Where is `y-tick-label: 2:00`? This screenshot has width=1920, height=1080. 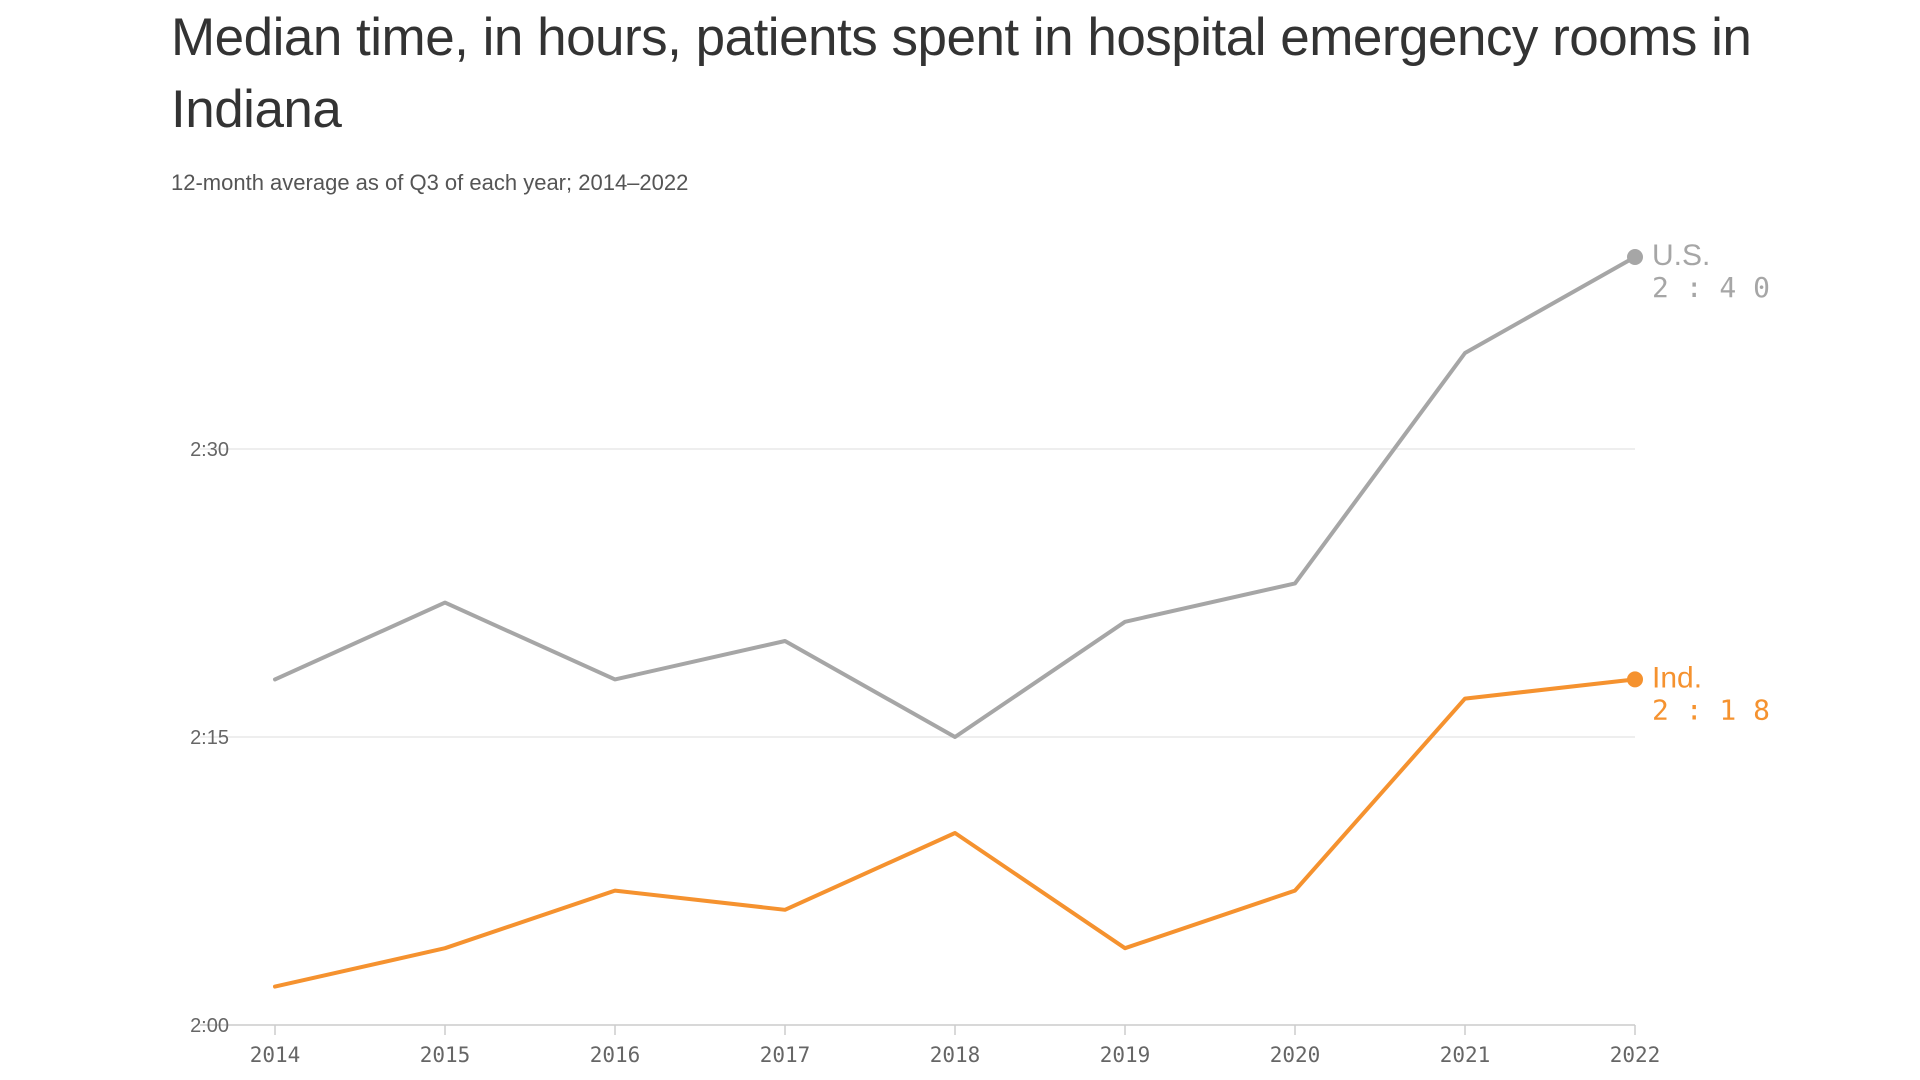 y-tick-label: 2:00 is located at coordinates (209, 1026).